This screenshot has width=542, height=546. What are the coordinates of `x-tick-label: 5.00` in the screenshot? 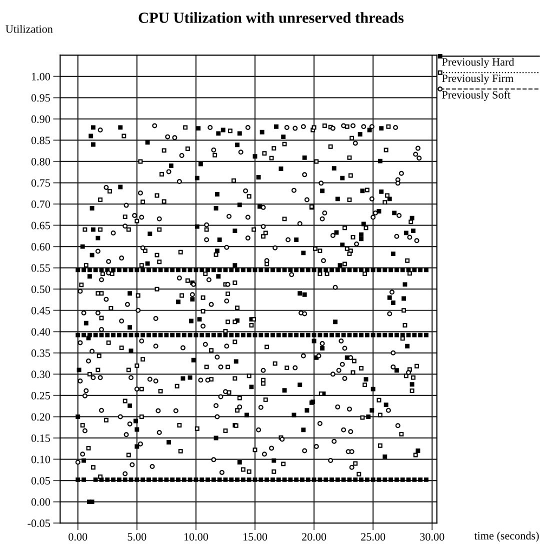 It's located at (137, 537).